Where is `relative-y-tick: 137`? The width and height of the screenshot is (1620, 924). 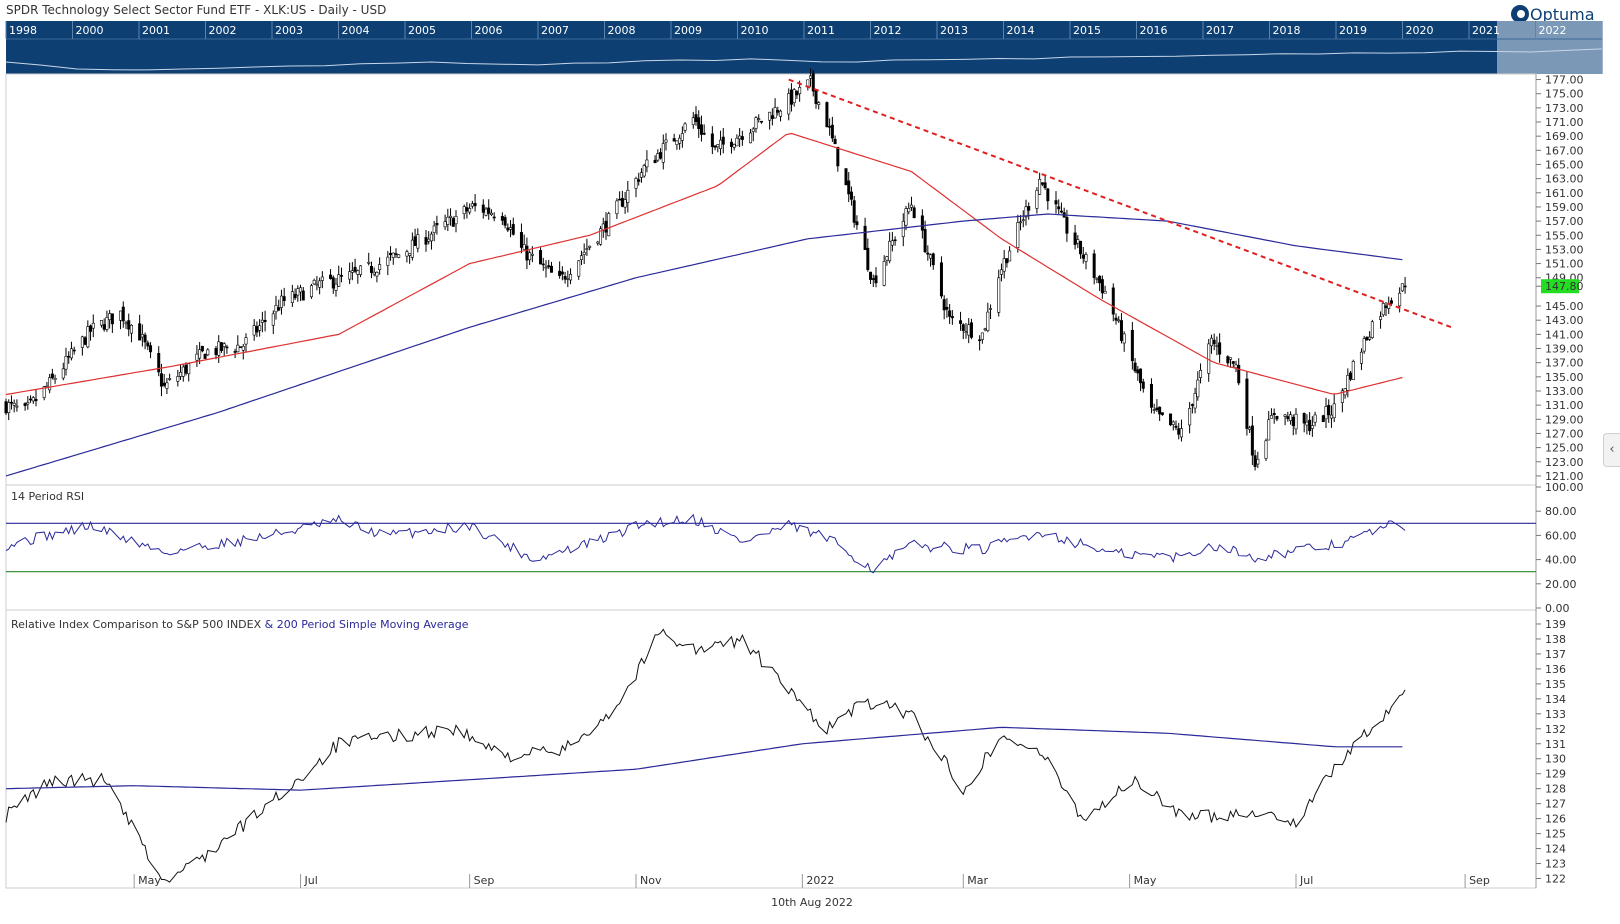
relative-y-tick: 137 is located at coordinates (1555, 654).